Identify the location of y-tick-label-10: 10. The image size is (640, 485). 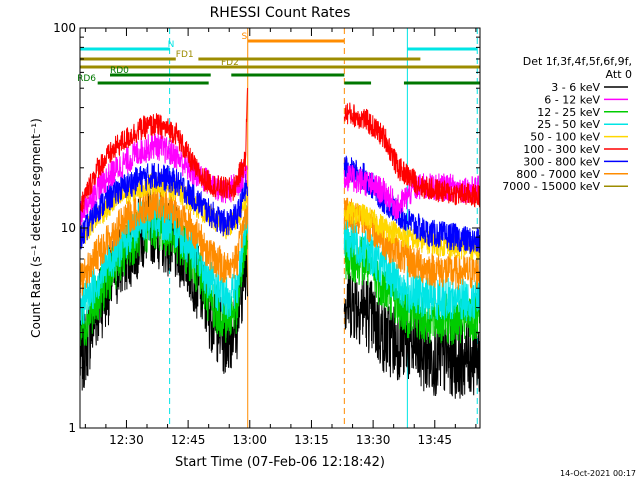
(68, 228).